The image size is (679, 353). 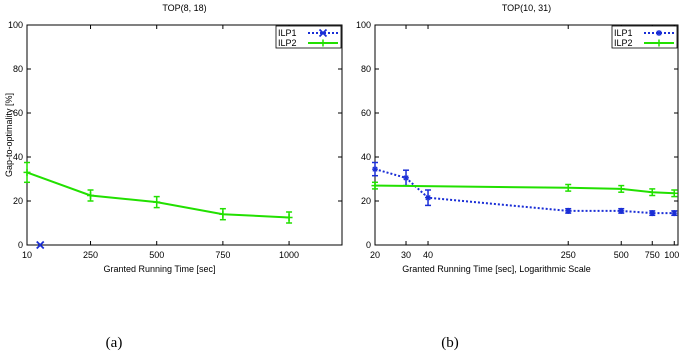 I want to click on p2-y-tick-label: 40, so click(x=366, y=157).